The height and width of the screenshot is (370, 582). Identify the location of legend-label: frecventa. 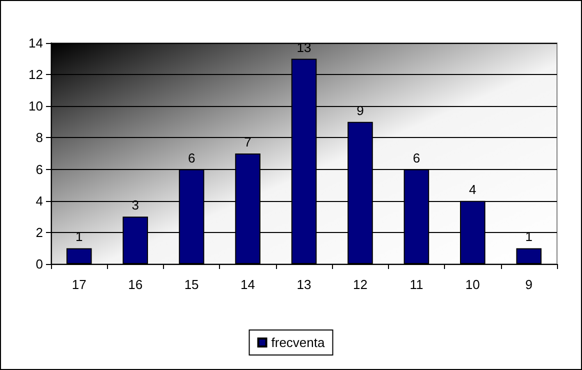
(298, 342).